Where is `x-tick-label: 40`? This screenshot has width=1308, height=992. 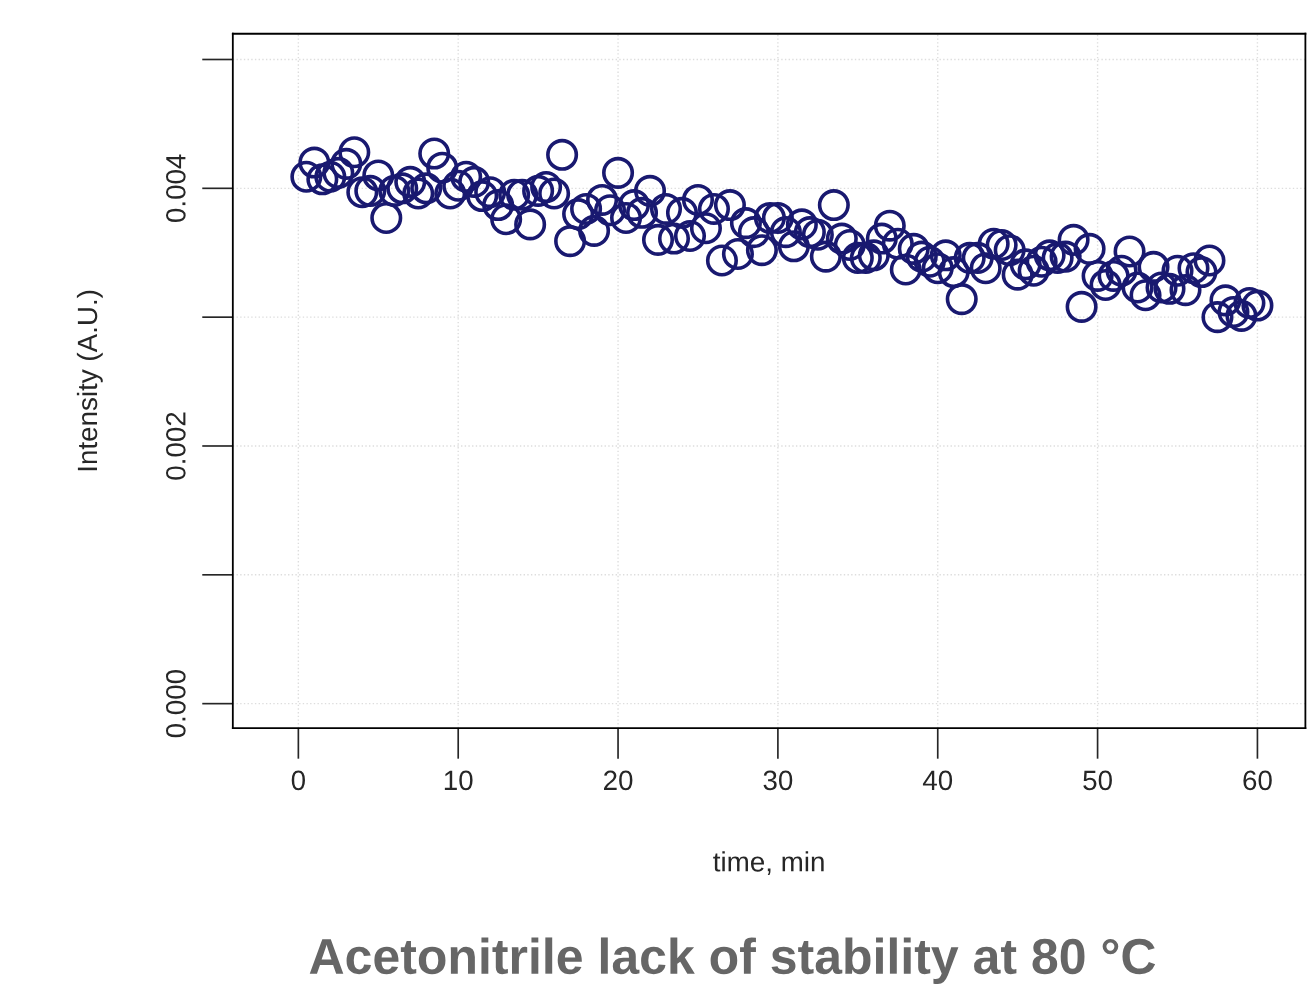 x-tick-label: 40 is located at coordinates (937, 780).